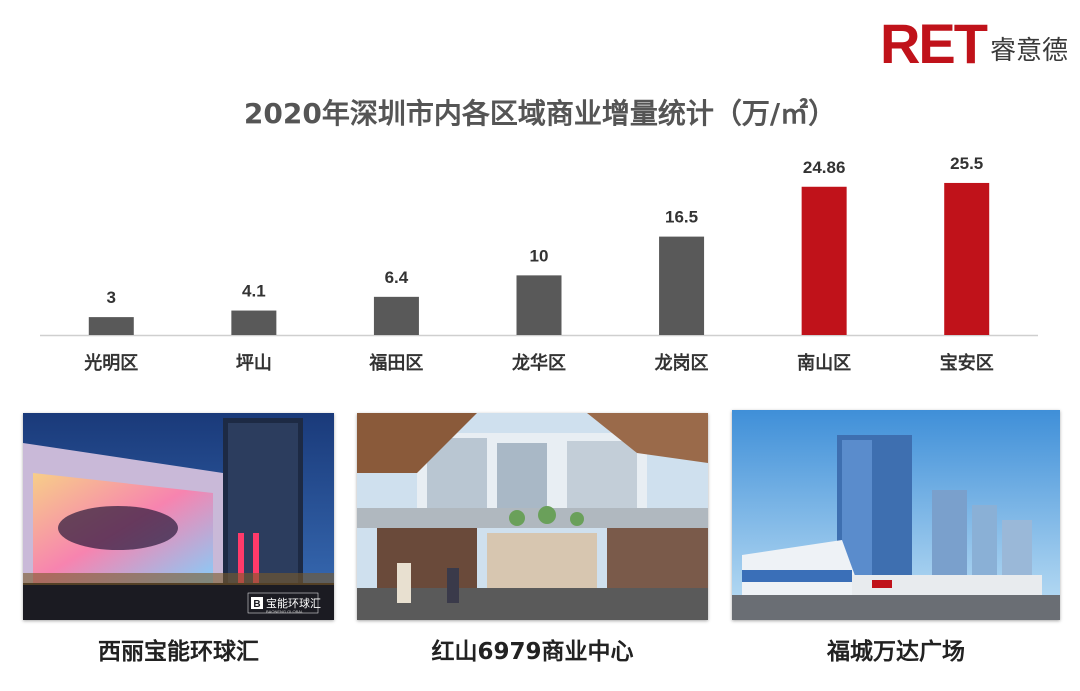  What do you see at coordinates (110, 363) in the screenshot?
I see `x-tick-label: 光明区` at bounding box center [110, 363].